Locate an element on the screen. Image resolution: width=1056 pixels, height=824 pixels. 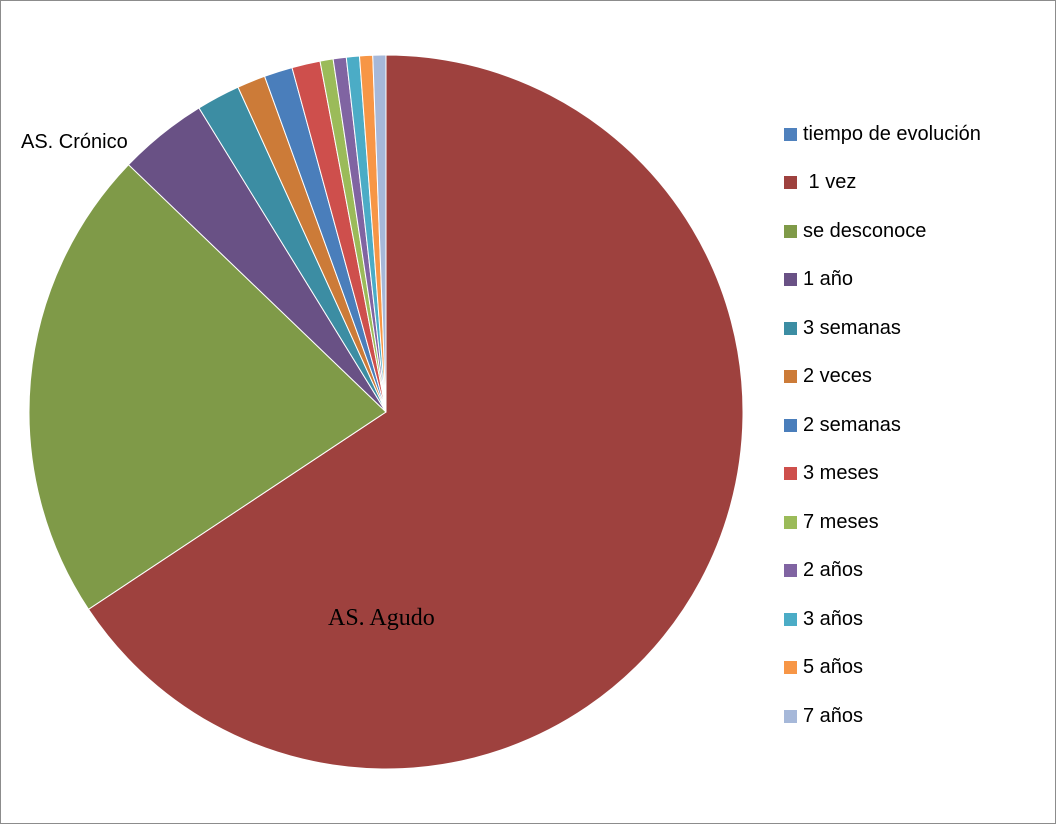
legend-label: 2 semanas is located at coordinates (852, 424).